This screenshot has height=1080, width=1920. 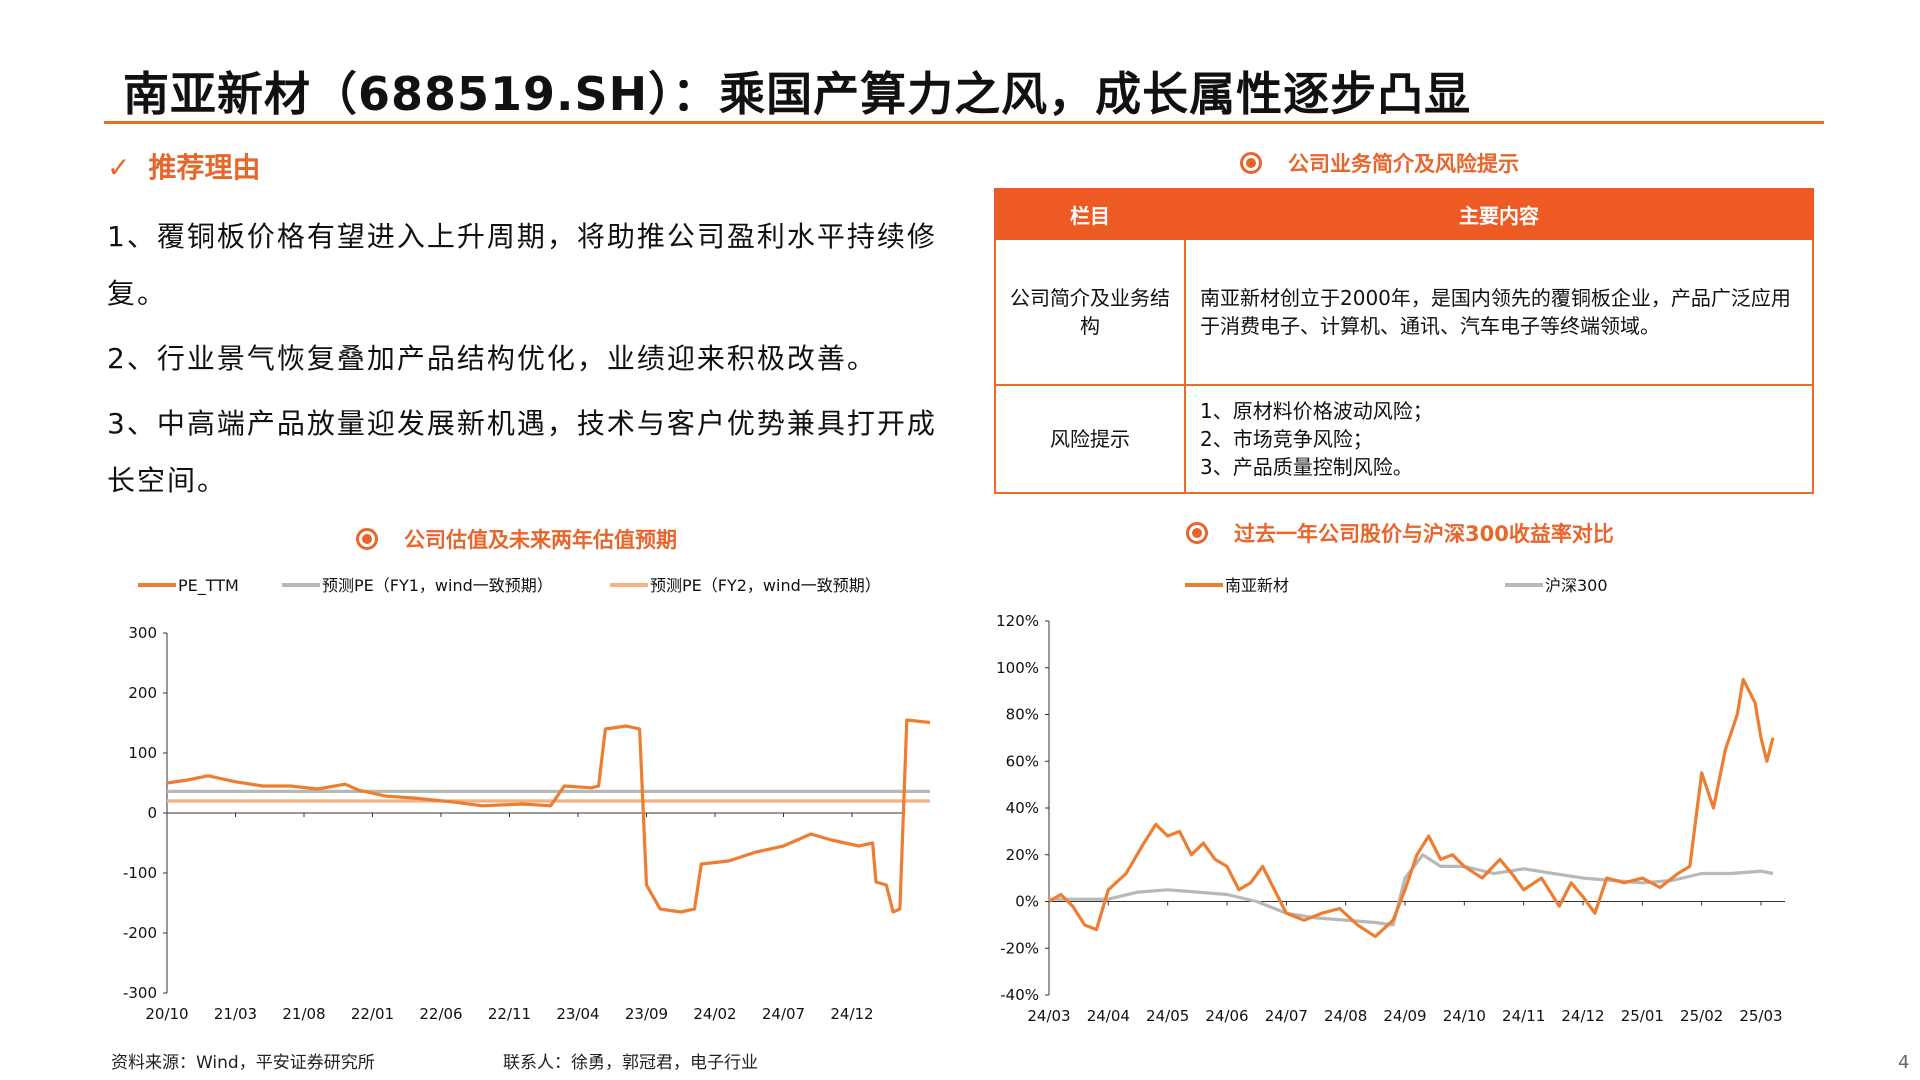 I want to click on business-heading: 公司业务简介及风险提示, so click(x=1379, y=163).